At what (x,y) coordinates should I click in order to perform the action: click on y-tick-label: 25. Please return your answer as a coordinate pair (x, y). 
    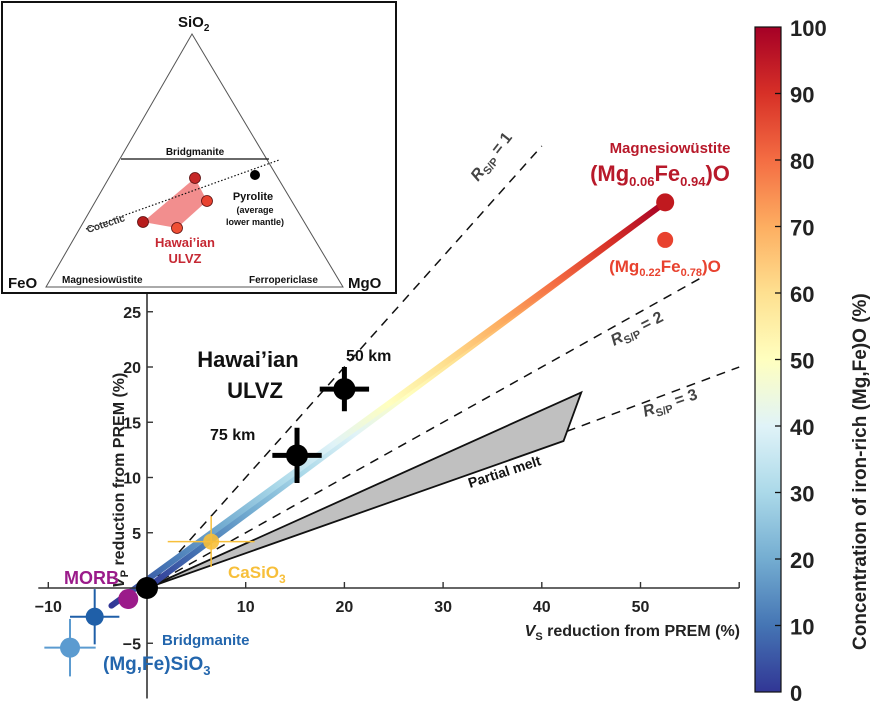
    Looking at the image, I should click on (132, 313).